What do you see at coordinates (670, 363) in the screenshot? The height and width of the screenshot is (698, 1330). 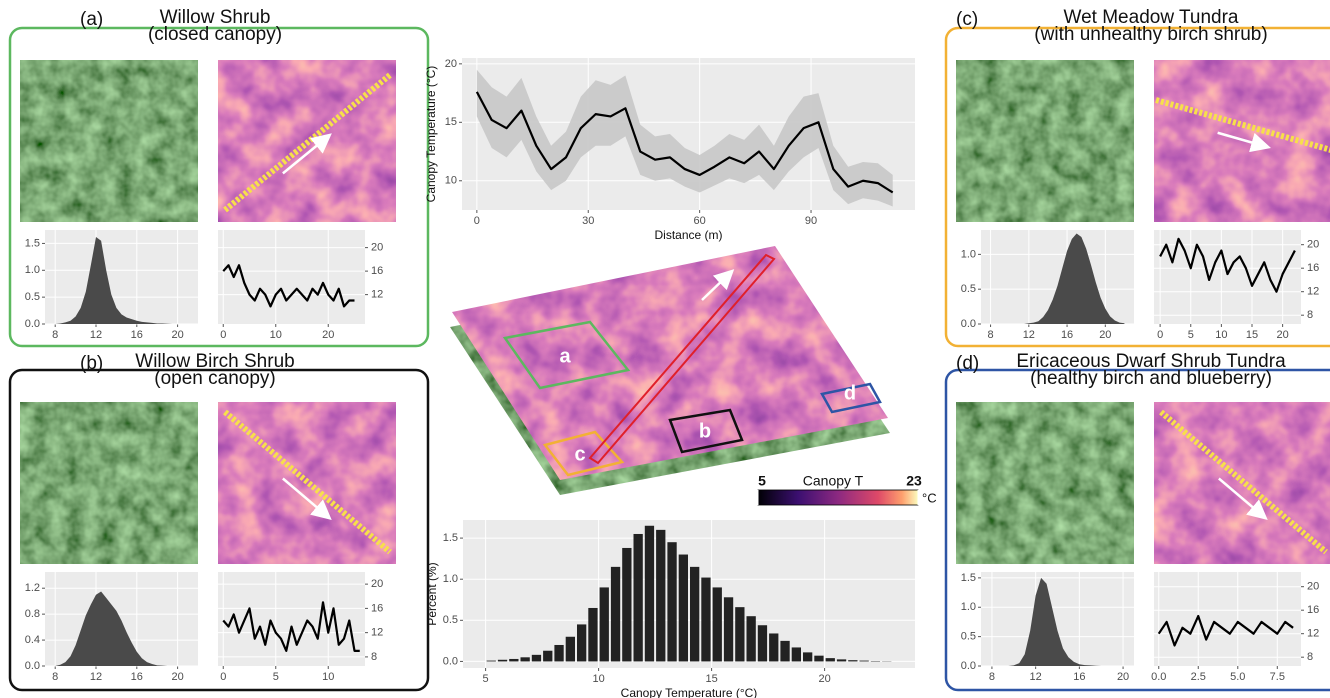 I see `thermal-layer` at bounding box center [670, 363].